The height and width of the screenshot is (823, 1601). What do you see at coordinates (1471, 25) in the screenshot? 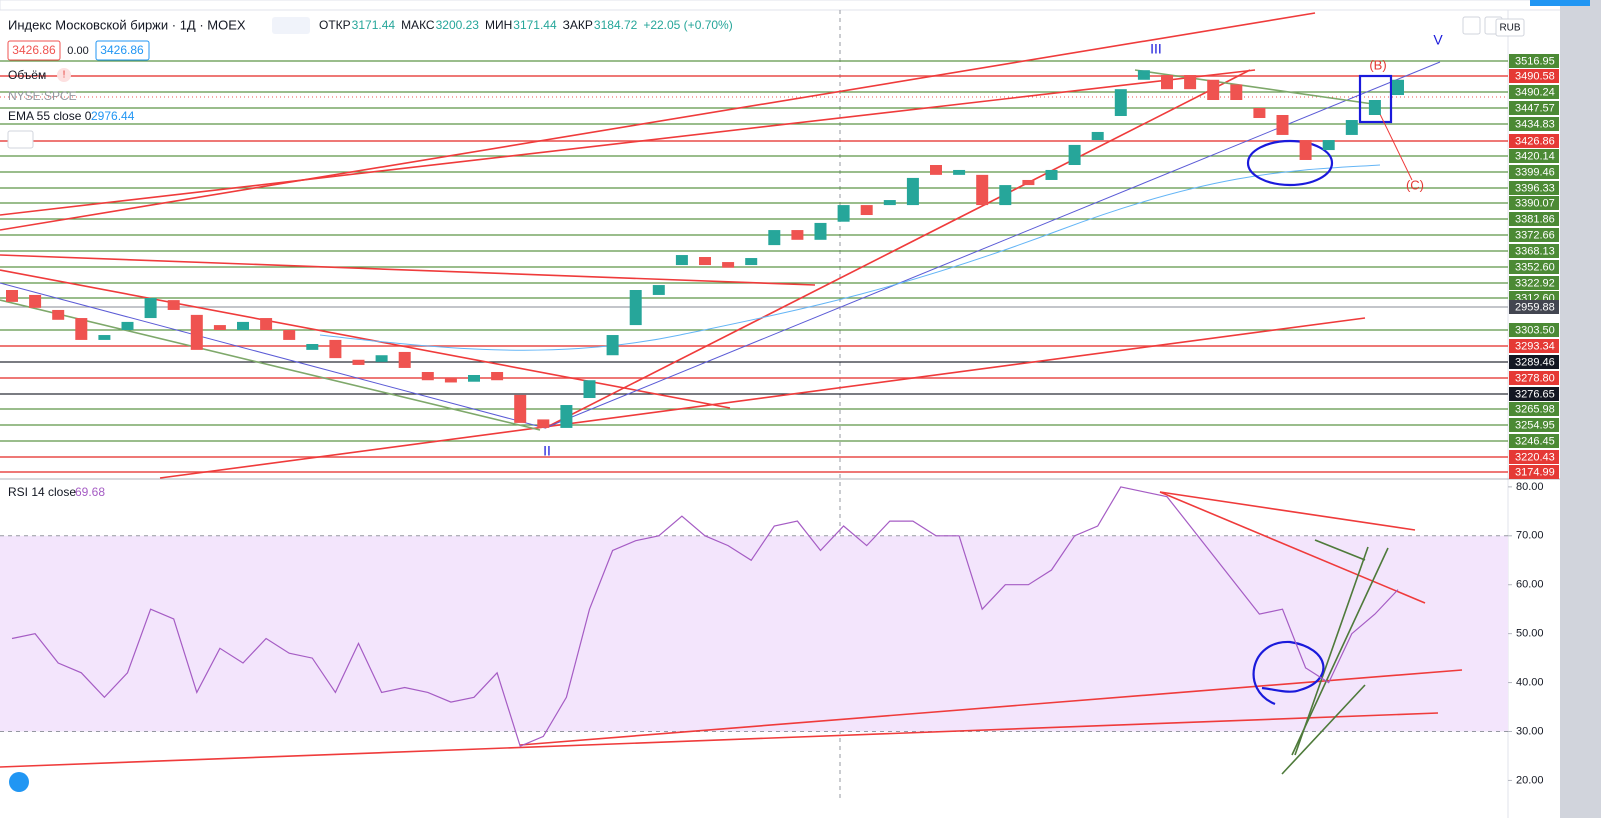
I see `scroll-button` at bounding box center [1471, 25].